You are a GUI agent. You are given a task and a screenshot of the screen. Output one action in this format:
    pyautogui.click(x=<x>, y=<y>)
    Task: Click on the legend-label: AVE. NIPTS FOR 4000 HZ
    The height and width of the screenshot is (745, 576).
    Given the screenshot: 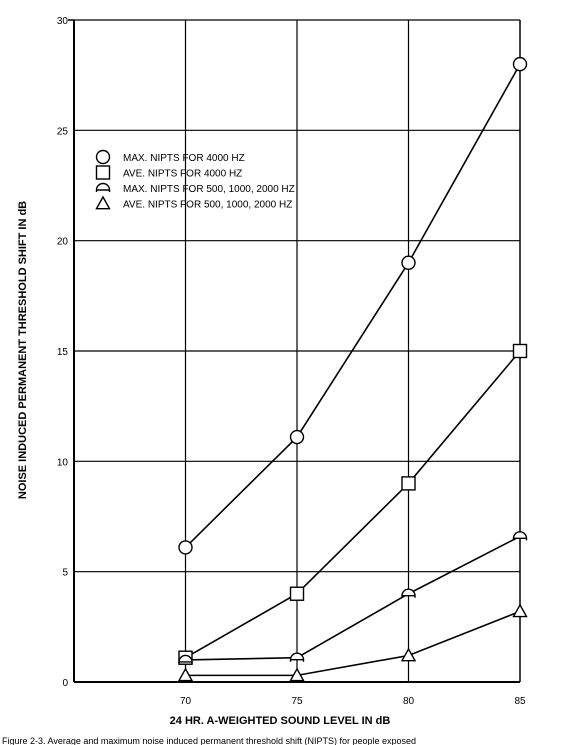 What is the action you would take?
    pyautogui.click(x=182, y=174)
    